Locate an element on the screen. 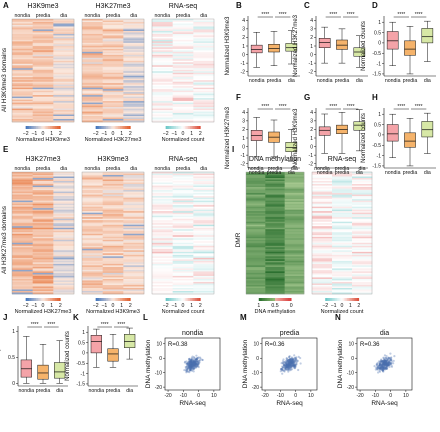  legend-swatch is located at coordinates (30, 127).